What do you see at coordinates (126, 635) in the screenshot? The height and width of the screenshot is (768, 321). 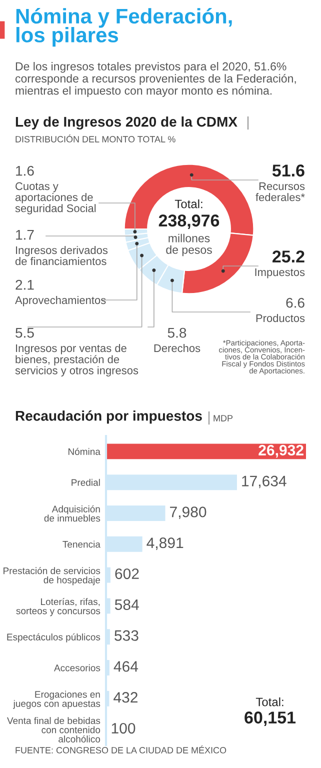 I see `data-label: 533` at bounding box center [126, 635].